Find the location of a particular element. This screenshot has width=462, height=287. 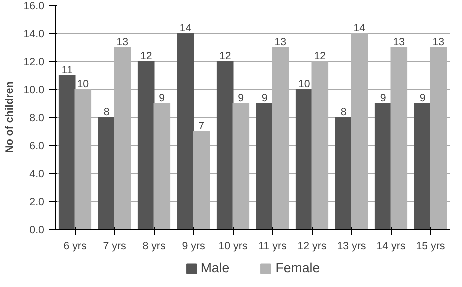

y-tick-label: 12.0 is located at coordinates (34, 62).